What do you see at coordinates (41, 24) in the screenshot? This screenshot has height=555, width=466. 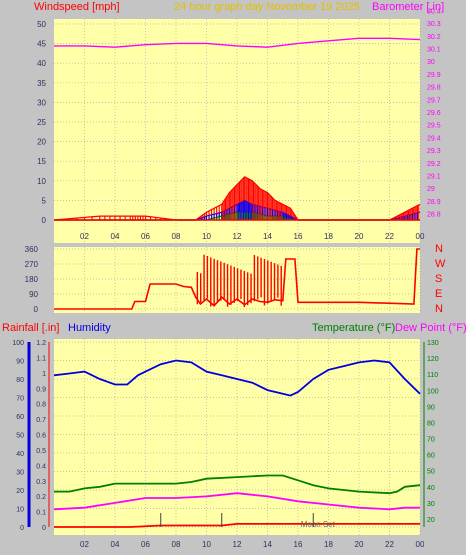 I see `wind-y-tick-label: 50` at bounding box center [41, 24].